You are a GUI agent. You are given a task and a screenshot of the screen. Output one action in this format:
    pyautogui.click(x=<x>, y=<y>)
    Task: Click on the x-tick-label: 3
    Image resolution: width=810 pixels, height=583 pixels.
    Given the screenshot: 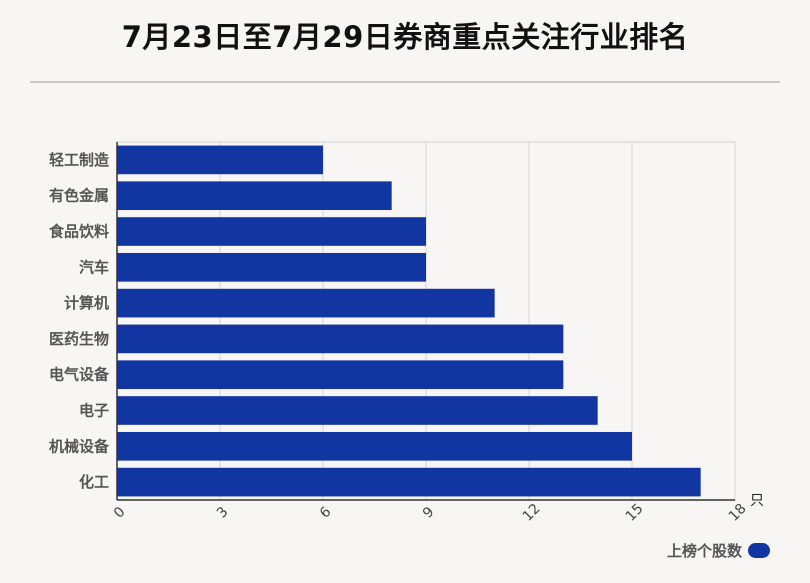 What is the action you would take?
    pyautogui.click(x=223, y=513)
    